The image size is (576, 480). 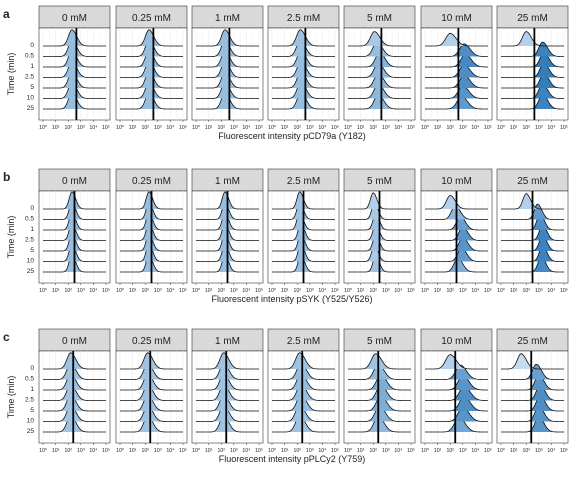 What do you see at coordinates (379, 231) in the screenshot?
I see `facet-b-4: 5 mM 10⁰ 10¹ 10² 10³ 10⁴ 10⁵` at bounding box center [379, 231].